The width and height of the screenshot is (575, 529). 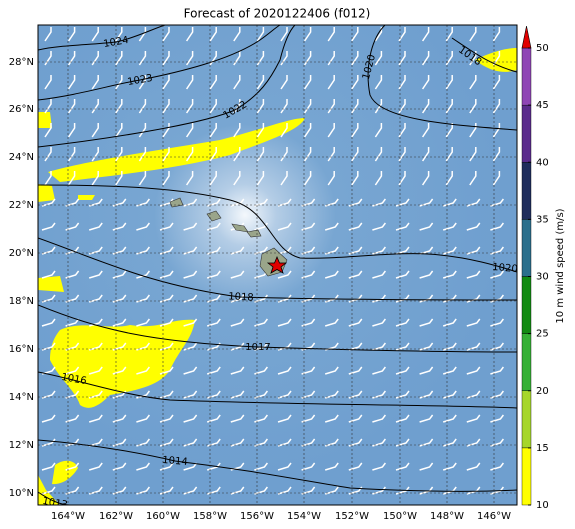 What do you see at coordinates (494, 516) in the screenshot?
I see `lon-label: 146°W` at bounding box center [494, 516].